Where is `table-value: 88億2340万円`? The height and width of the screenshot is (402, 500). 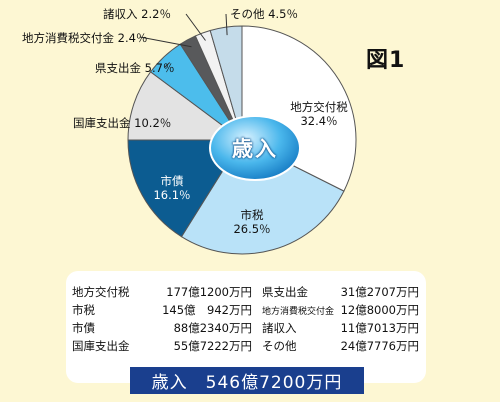
table-value: 88億2340万円 is located at coordinates (212, 328).